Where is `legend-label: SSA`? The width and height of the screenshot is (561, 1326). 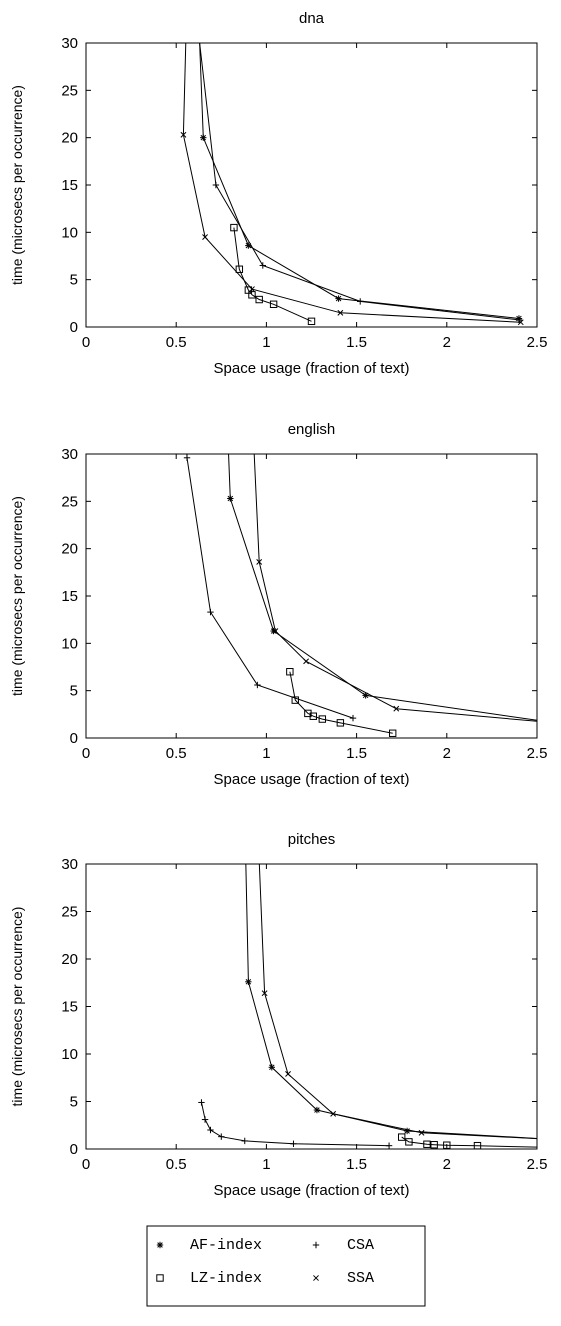
legend-label: SSA is located at coordinates (360, 1278).